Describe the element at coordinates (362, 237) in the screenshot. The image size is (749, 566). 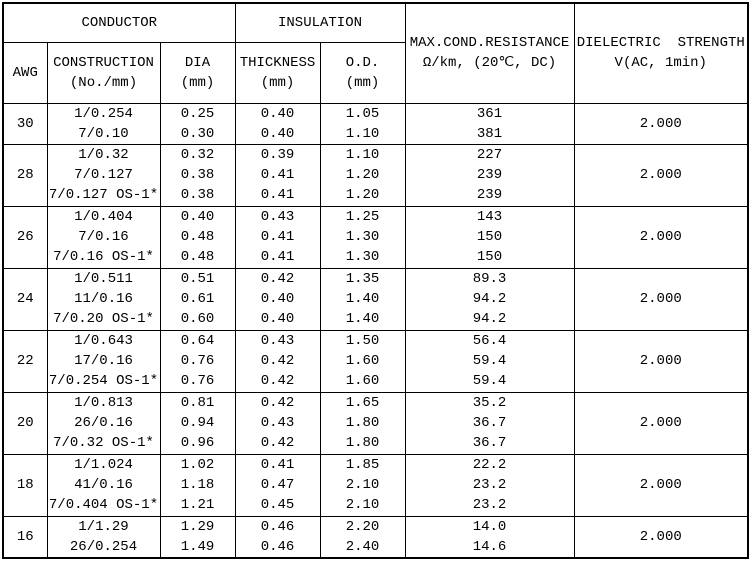
I see `od-cell: 1.25 1.30 1.30` at that location.